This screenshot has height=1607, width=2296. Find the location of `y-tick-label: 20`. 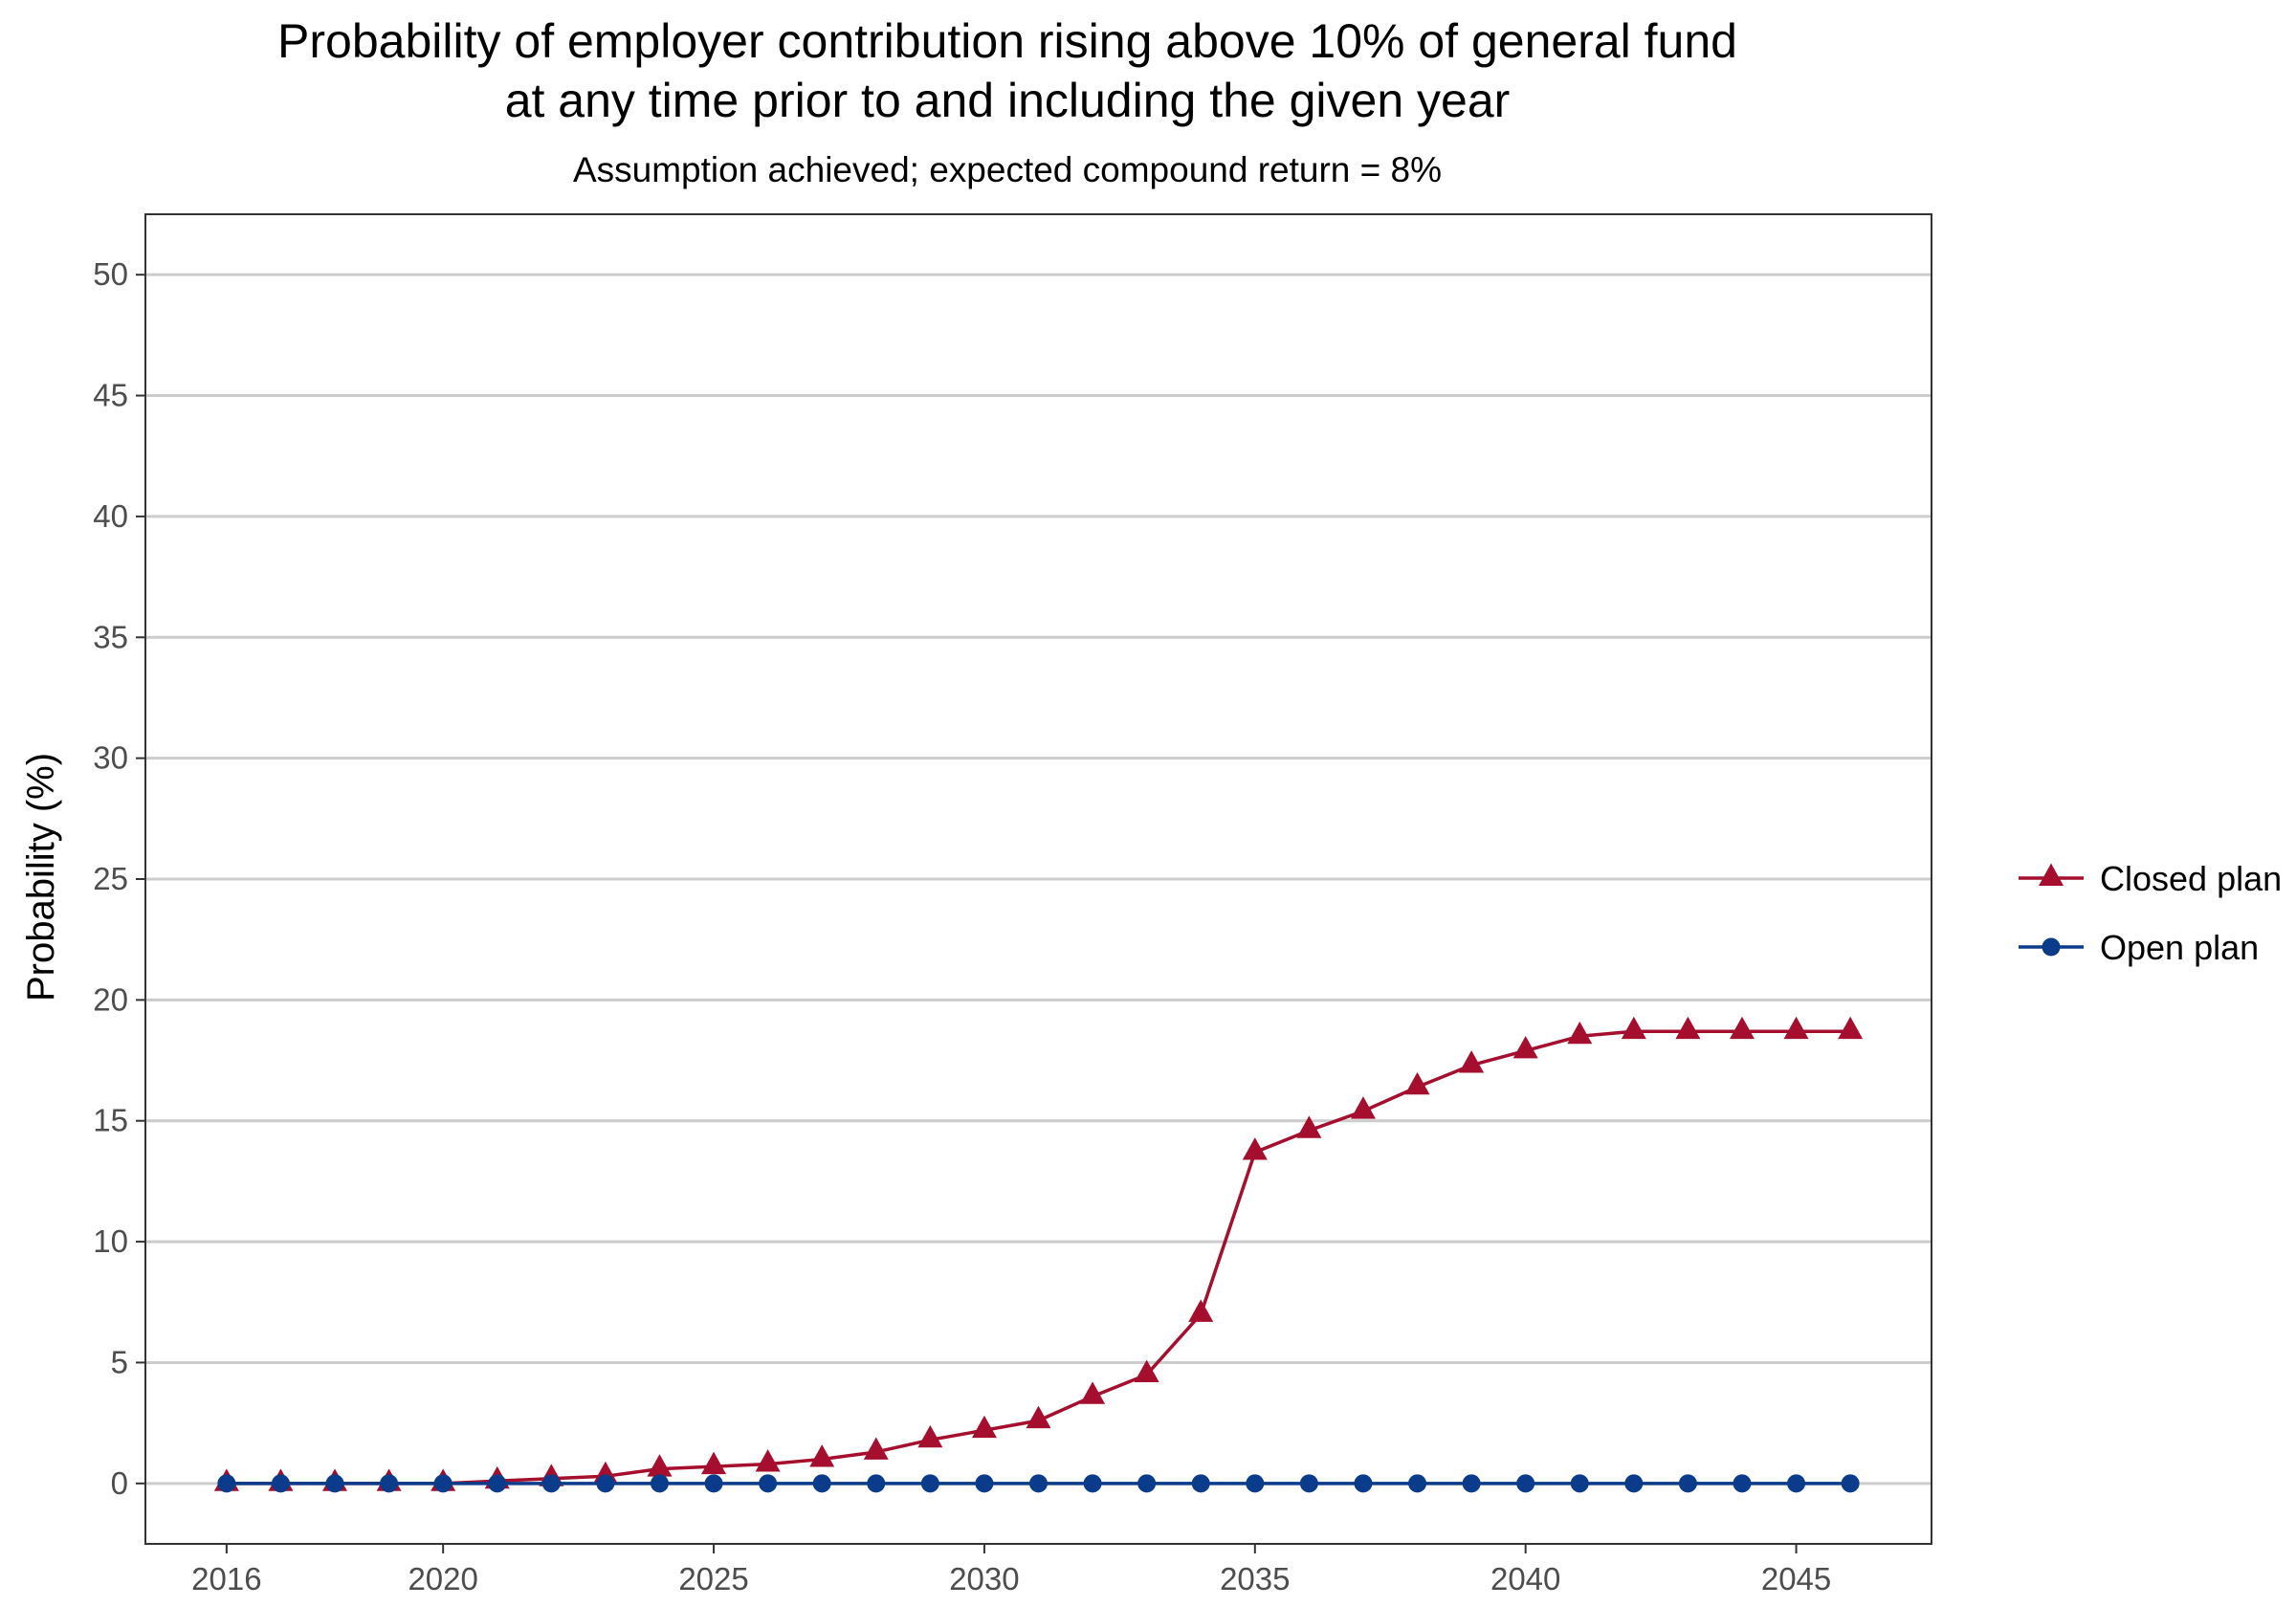

y-tick-label: 20 is located at coordinates (110, 999).